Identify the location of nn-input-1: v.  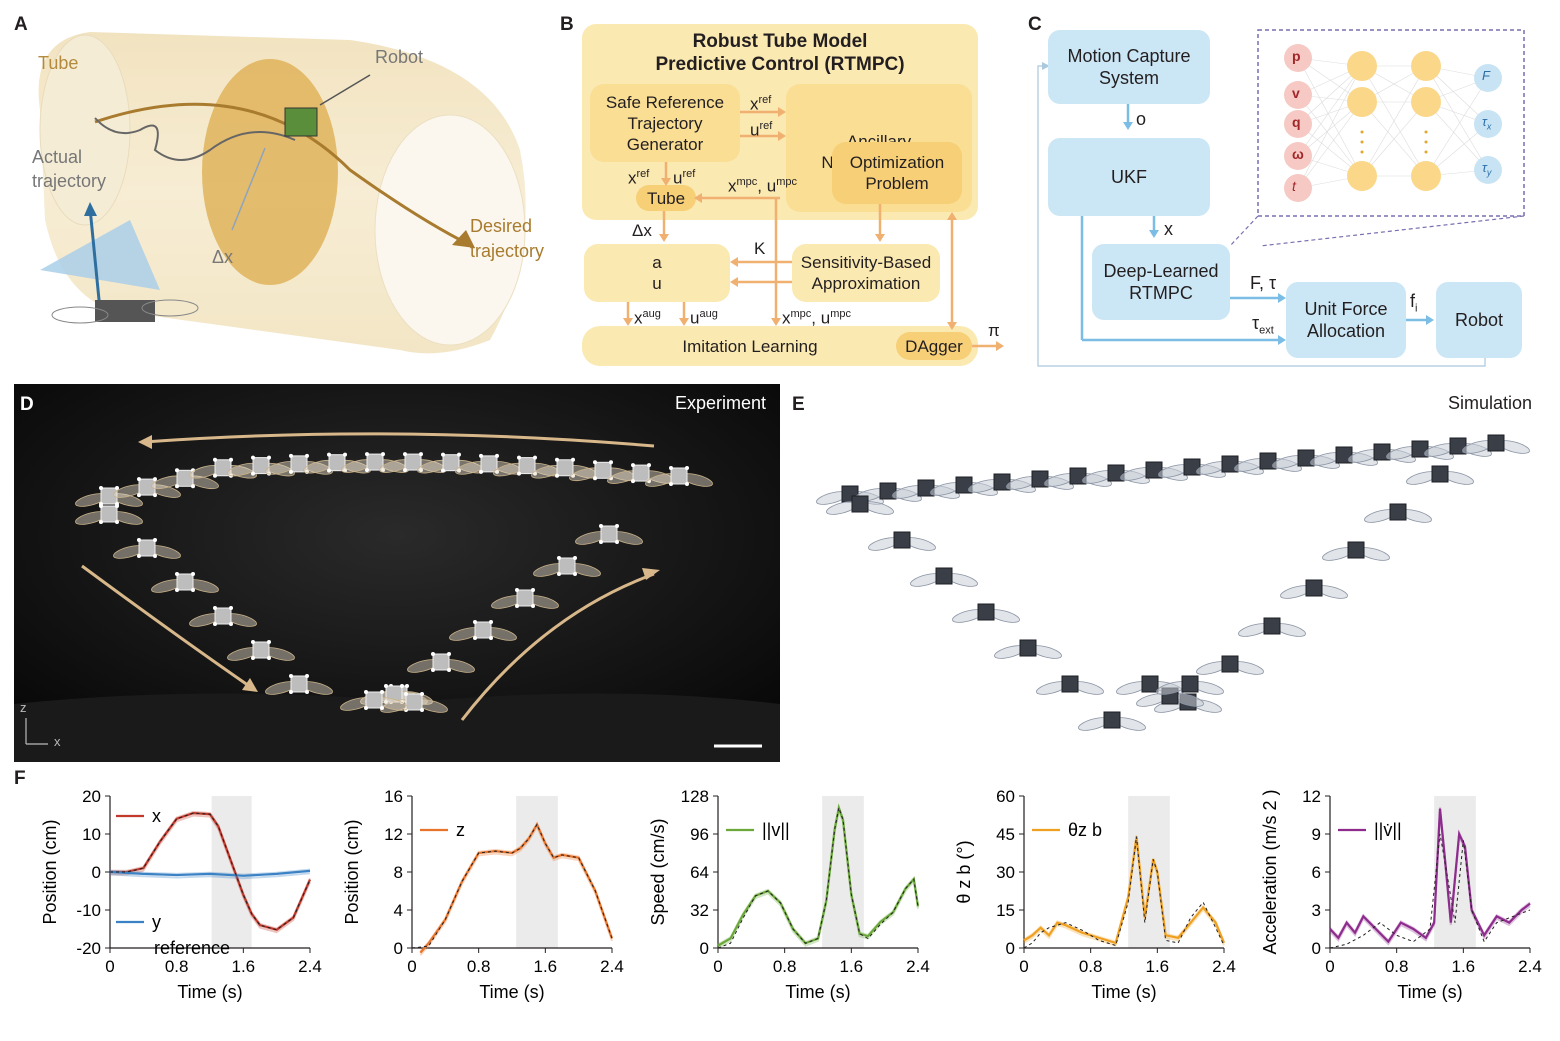
(1296, 93).